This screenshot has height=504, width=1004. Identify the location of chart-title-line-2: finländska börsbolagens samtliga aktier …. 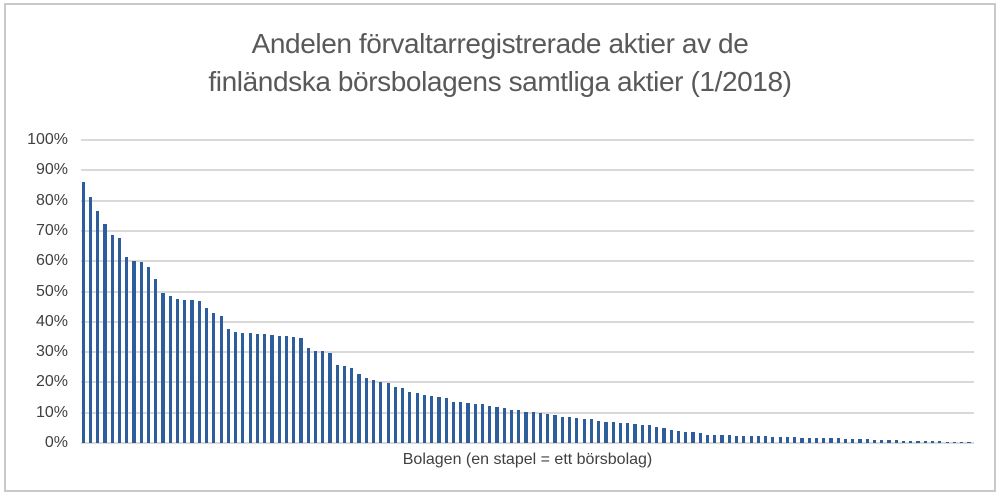
(500, 81).